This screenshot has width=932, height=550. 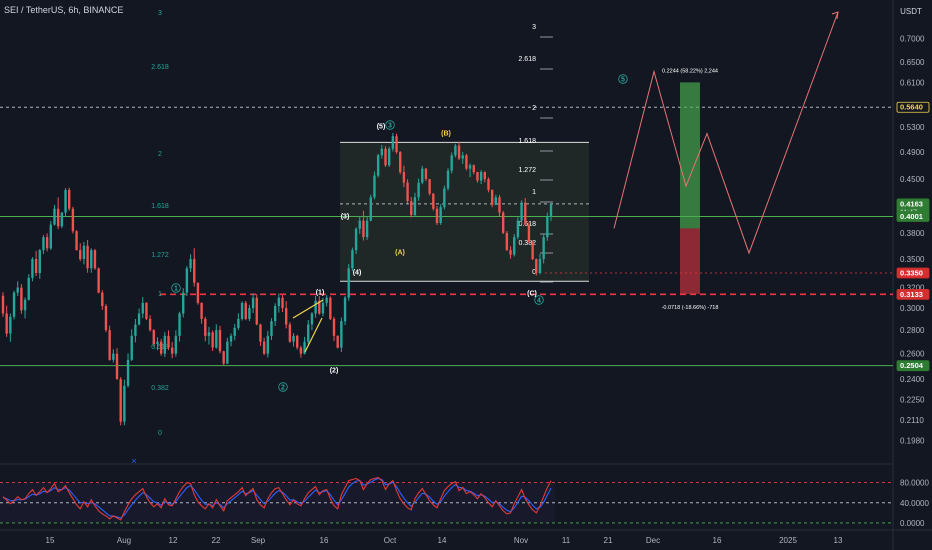 I want to click on currency-label: USDT, so click(x=911, y=11).